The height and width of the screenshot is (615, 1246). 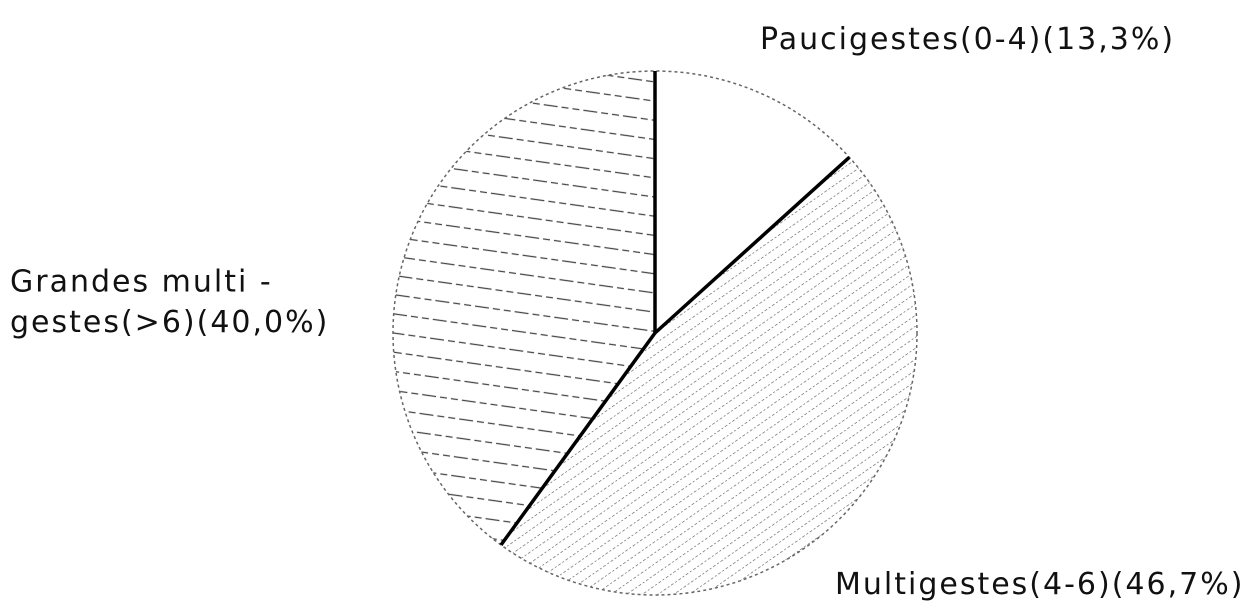 What do you see at coordinates (1178, 584) in the screenshot?
I see `value-label: (46,7%)` at bounding box center [1178, 584].